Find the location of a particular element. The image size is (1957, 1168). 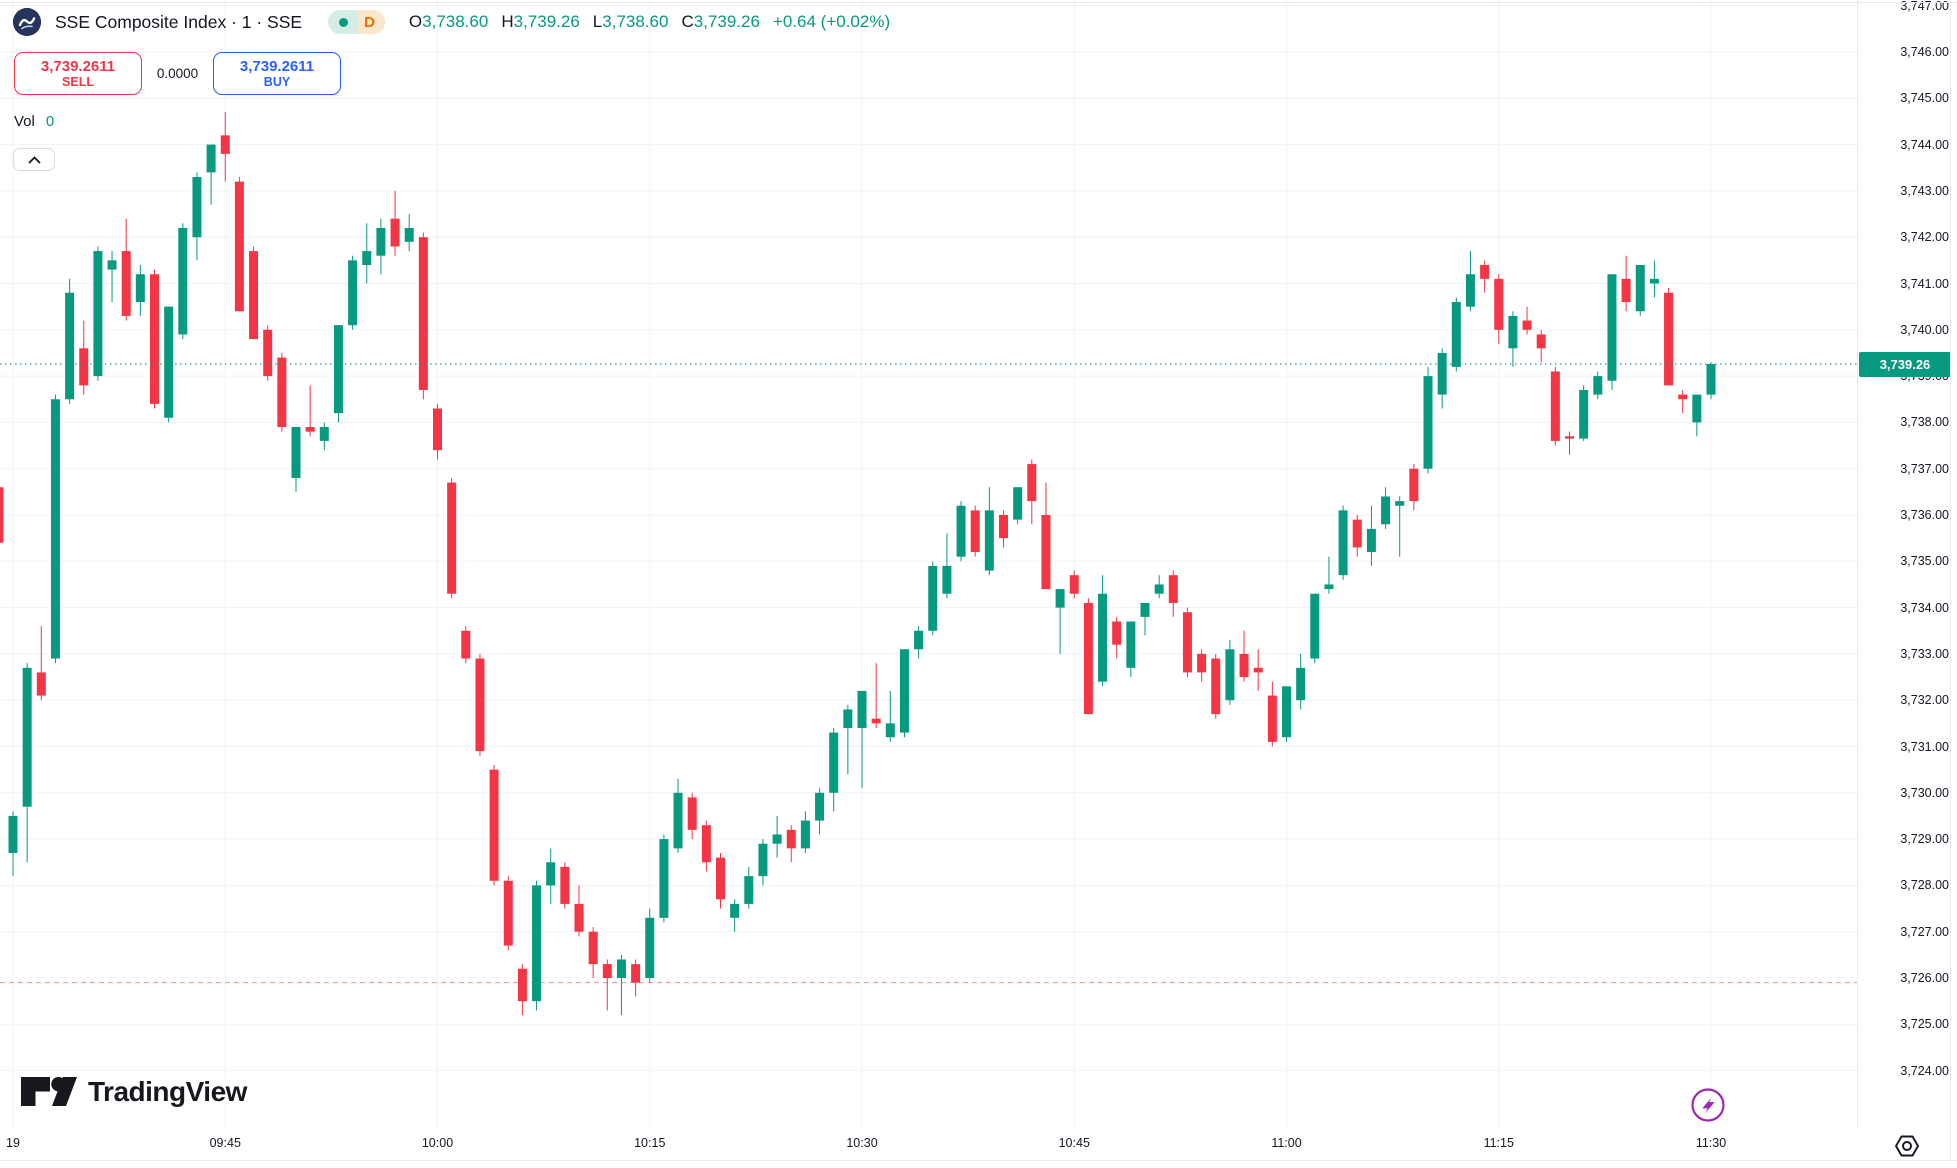

timezone-settings-button is located at coordinates (1907, 1146).